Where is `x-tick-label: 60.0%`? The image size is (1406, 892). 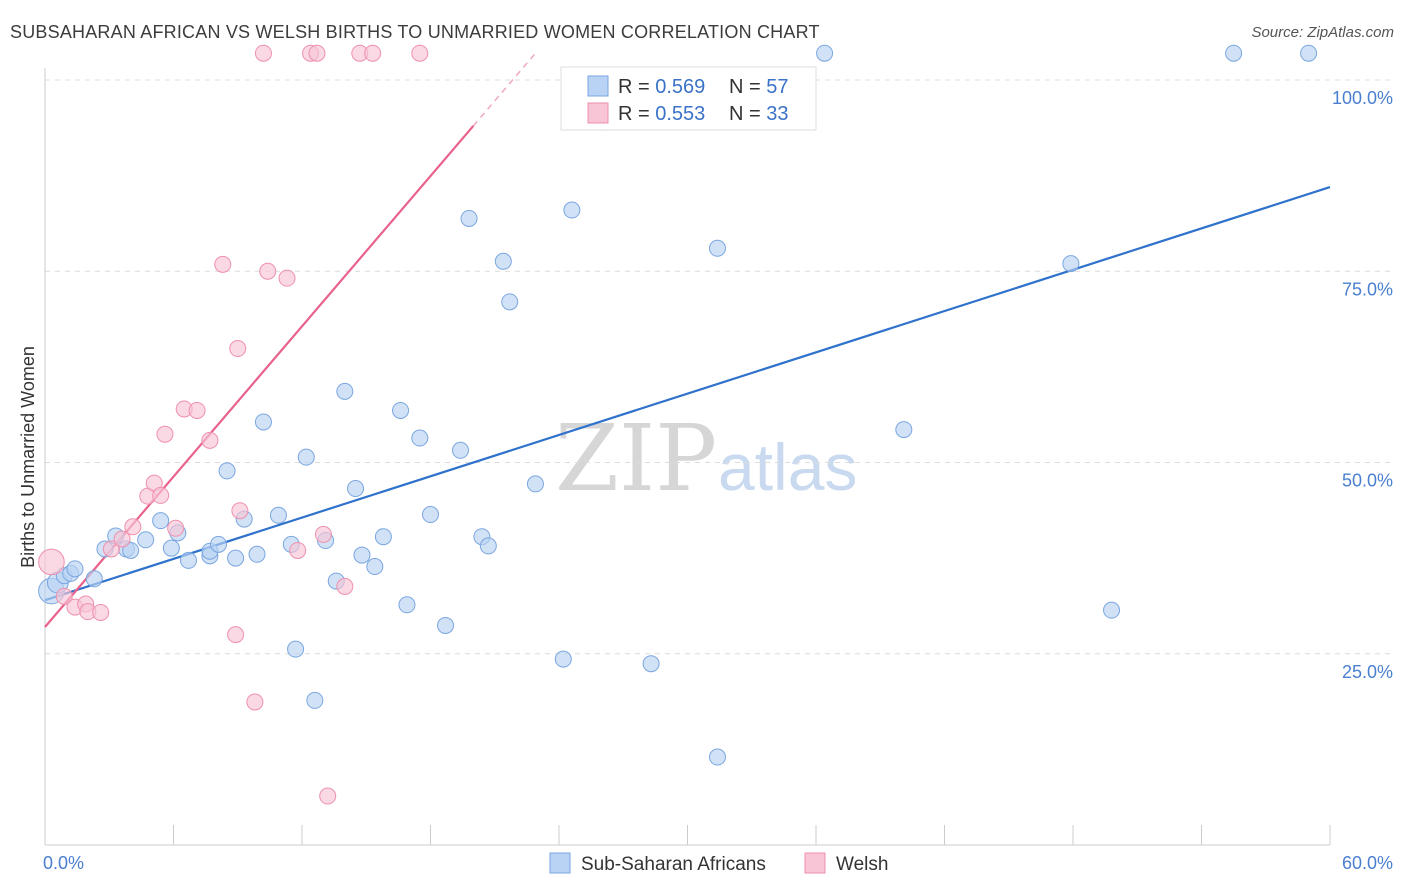
x-tick-label: 60.0% is located at coordinates (1367, 863).